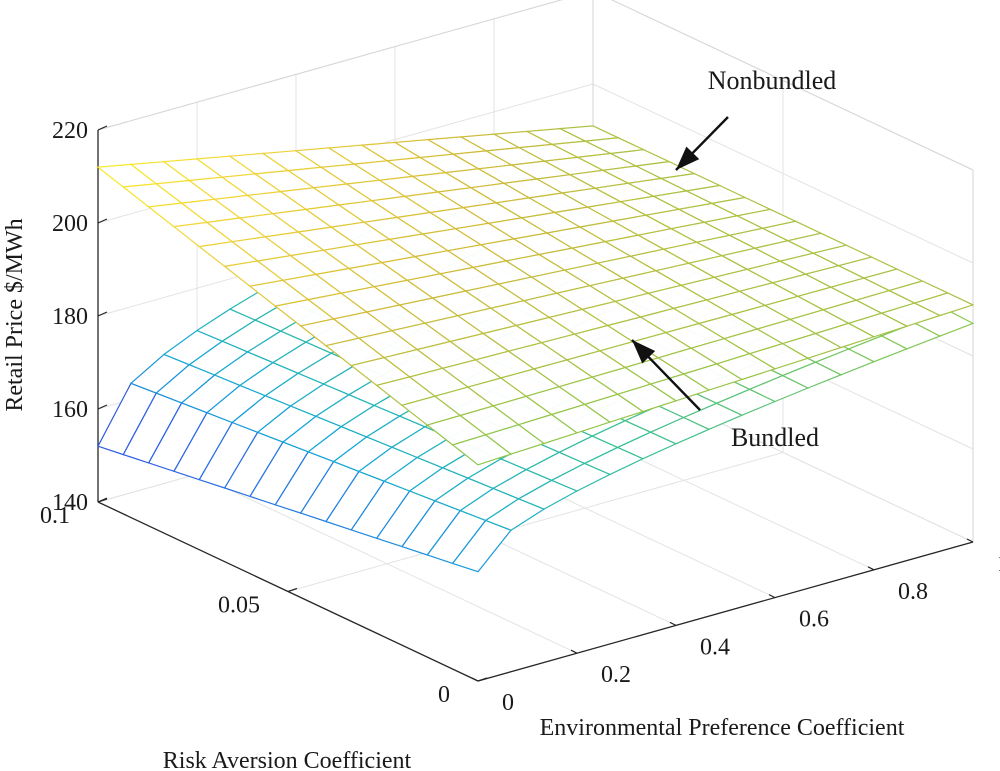  I want to click on back-wall-gridline, so click(330, 65).